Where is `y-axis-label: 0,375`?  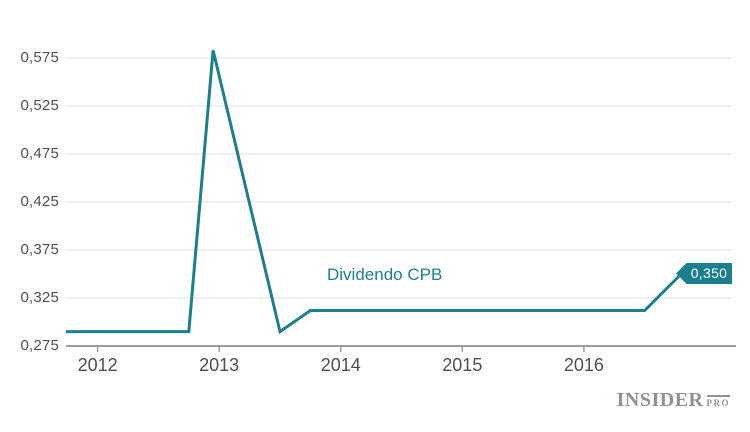 y-axis-label: 0,375 is located at coordinates (39, 249).